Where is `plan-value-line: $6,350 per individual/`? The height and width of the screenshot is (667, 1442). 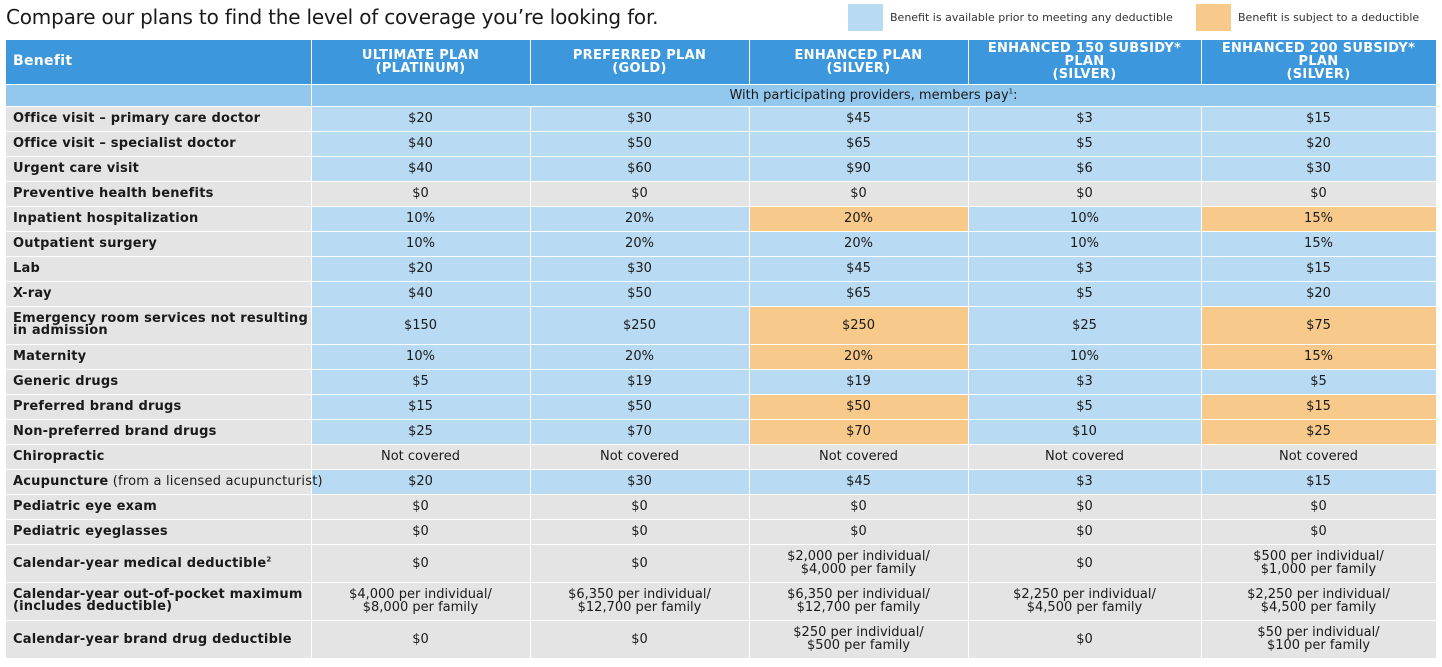 plan-value-line: $6,350 per individual/ is located at coordinates (858, 594).